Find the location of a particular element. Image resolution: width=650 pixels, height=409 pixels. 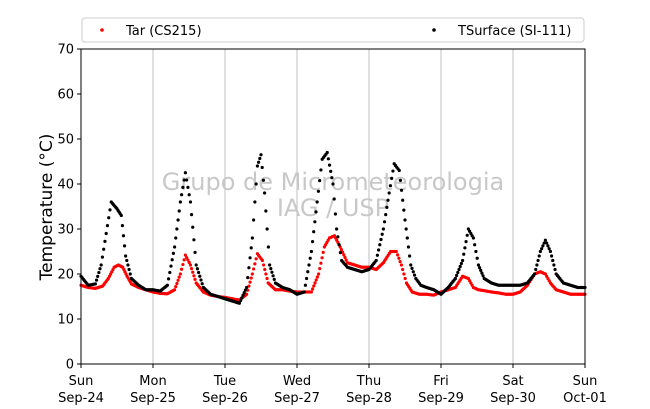

x-tick-label-day: Sun is located at coordinates (81, 381).